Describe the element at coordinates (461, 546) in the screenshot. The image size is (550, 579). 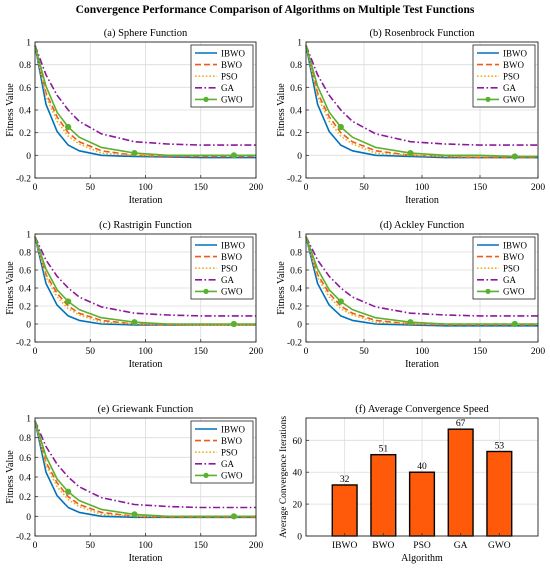
I see `tick-label-x: GA` at that location.